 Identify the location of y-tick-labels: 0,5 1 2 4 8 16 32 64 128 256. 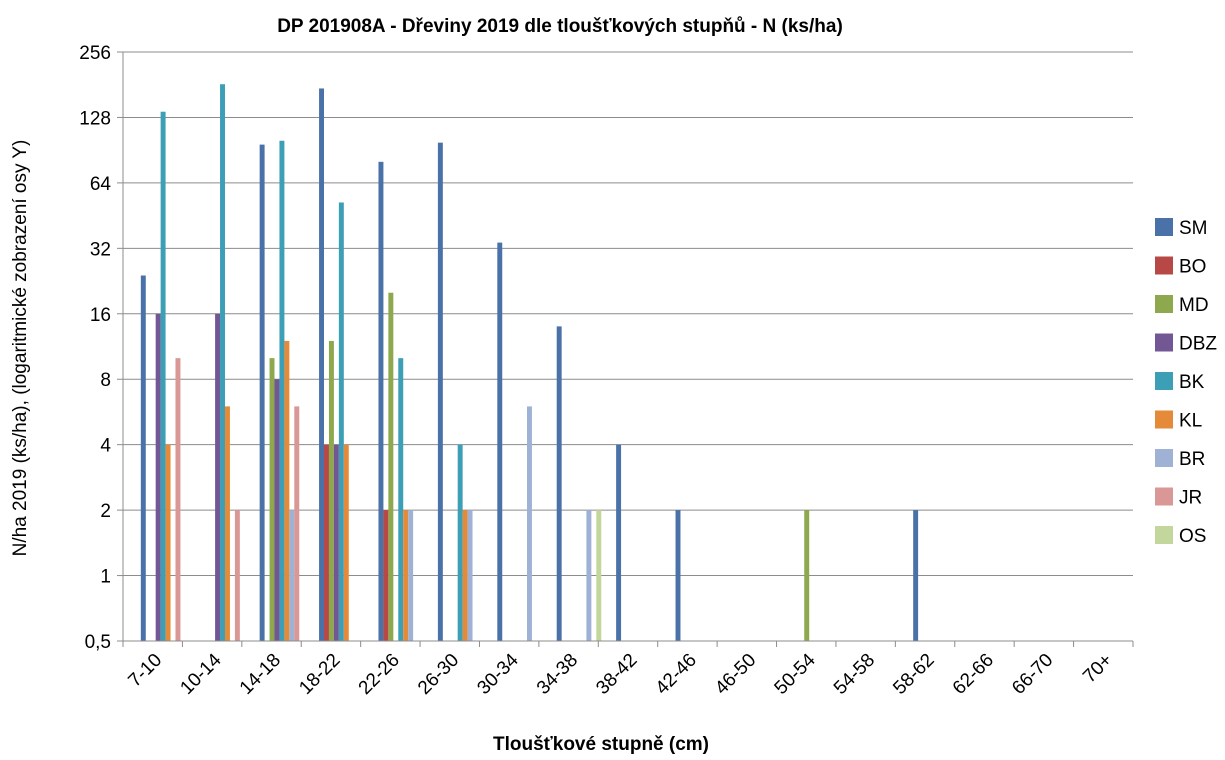
(95, 348).